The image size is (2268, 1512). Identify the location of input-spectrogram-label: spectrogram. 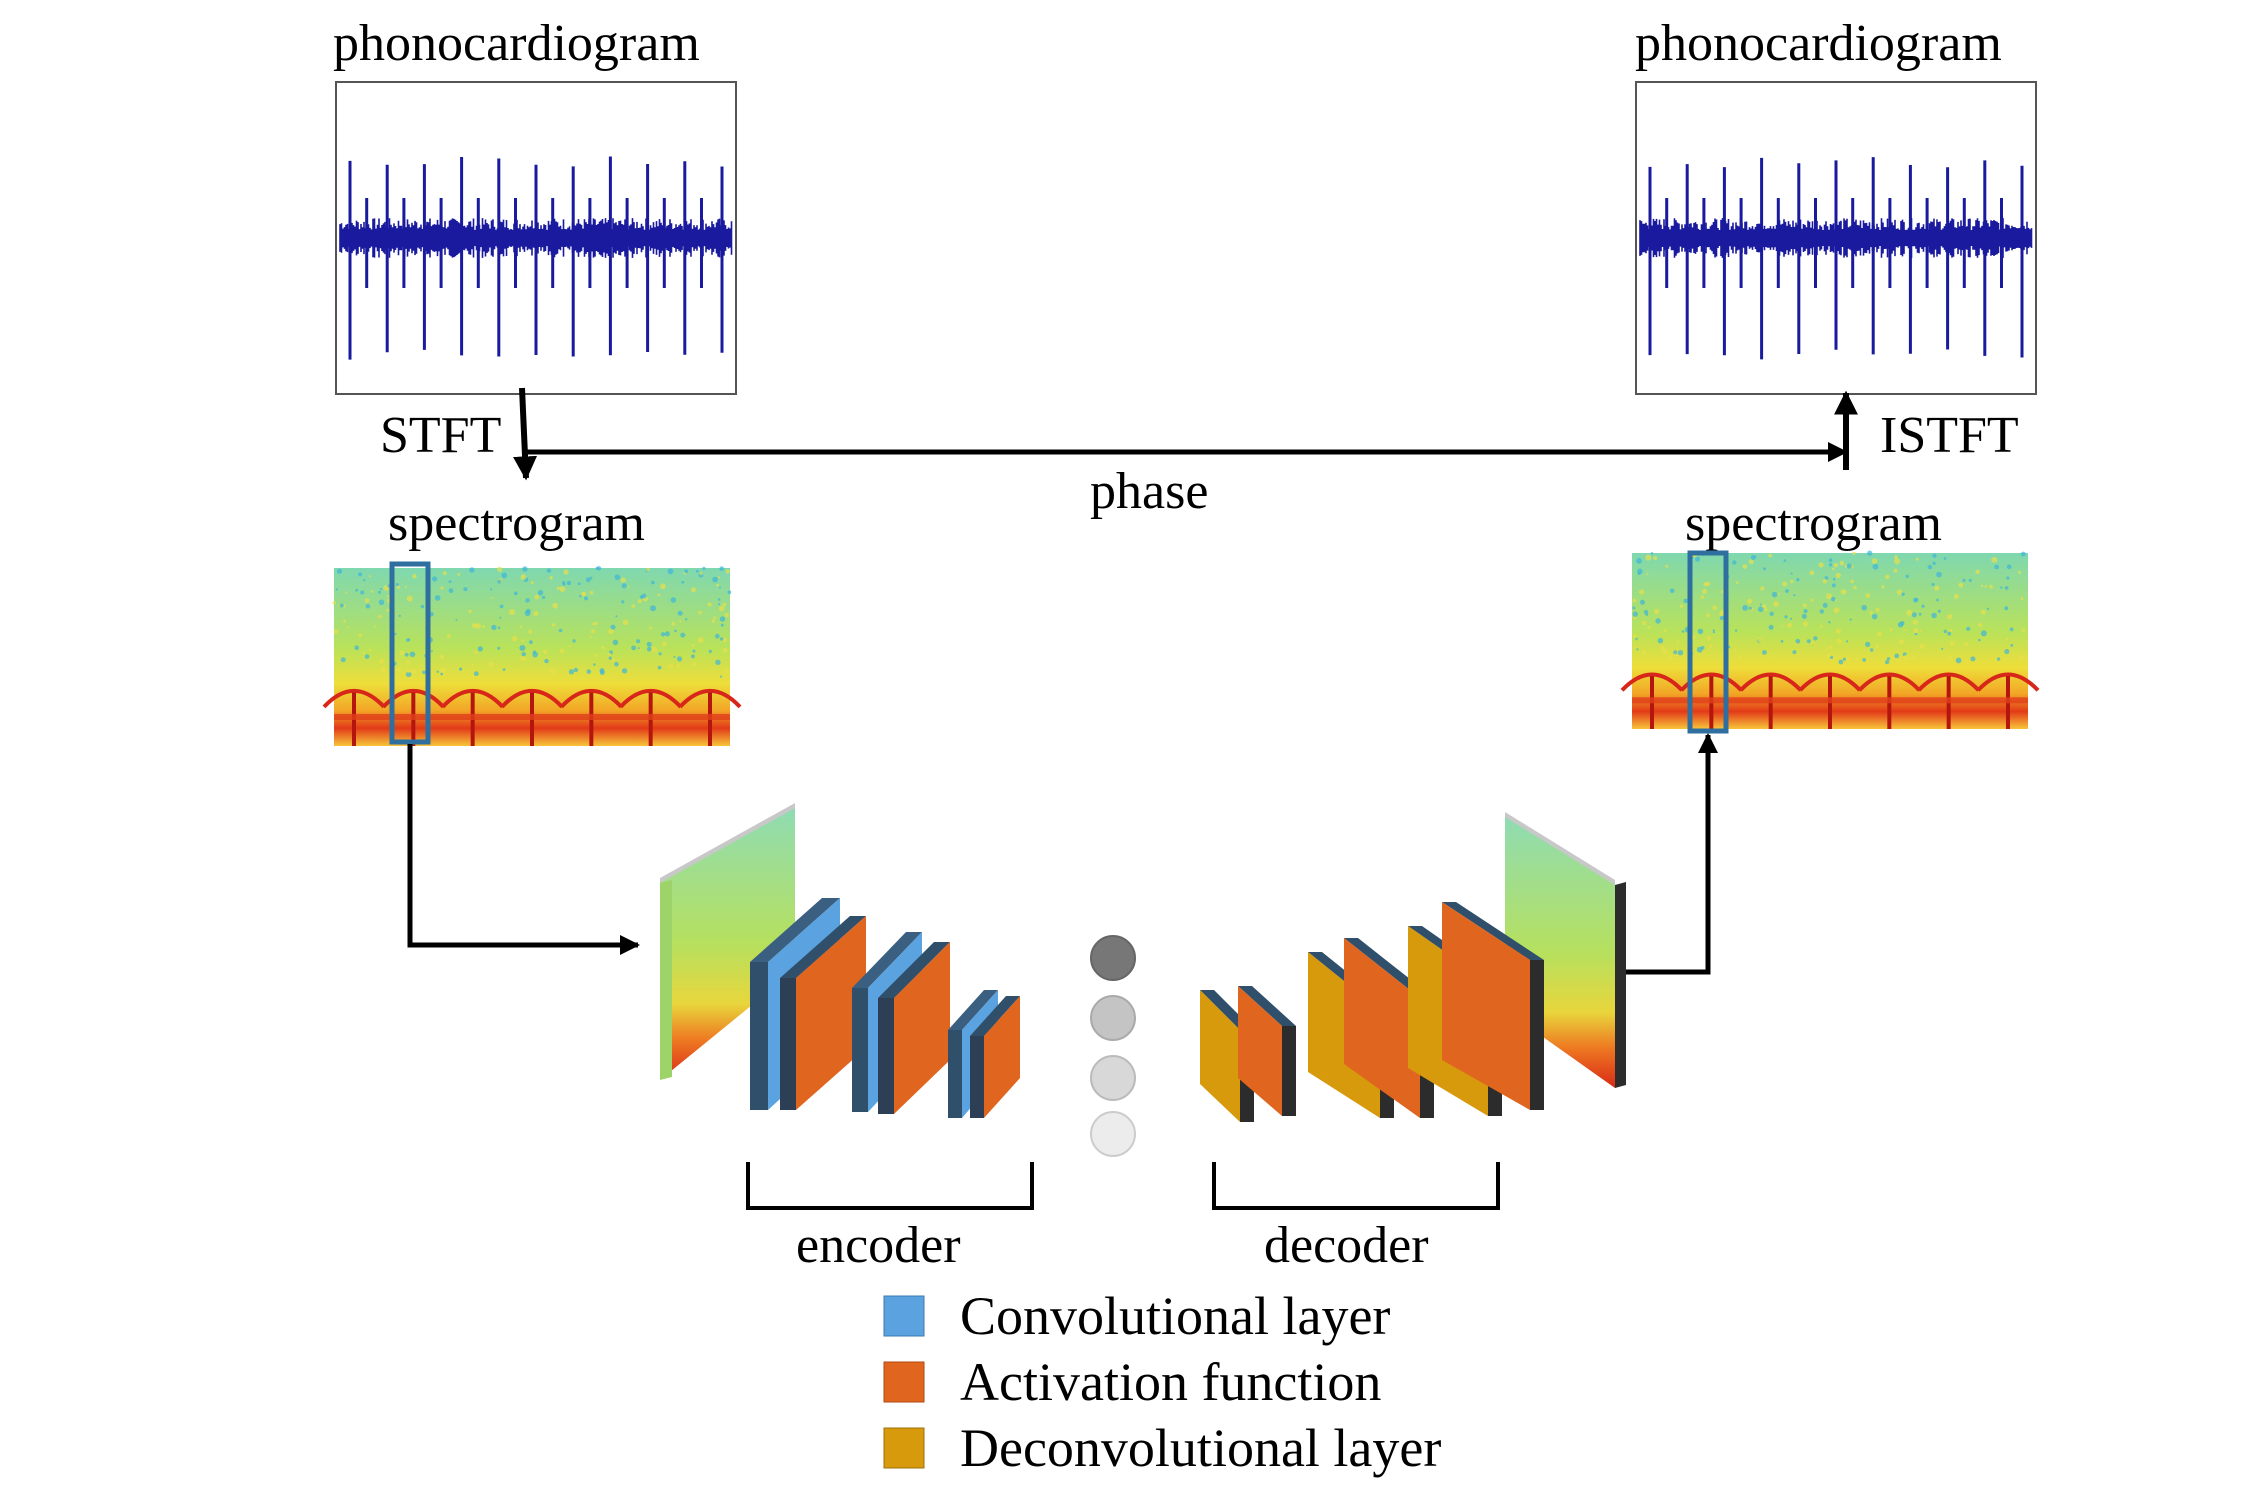
(516, 523).